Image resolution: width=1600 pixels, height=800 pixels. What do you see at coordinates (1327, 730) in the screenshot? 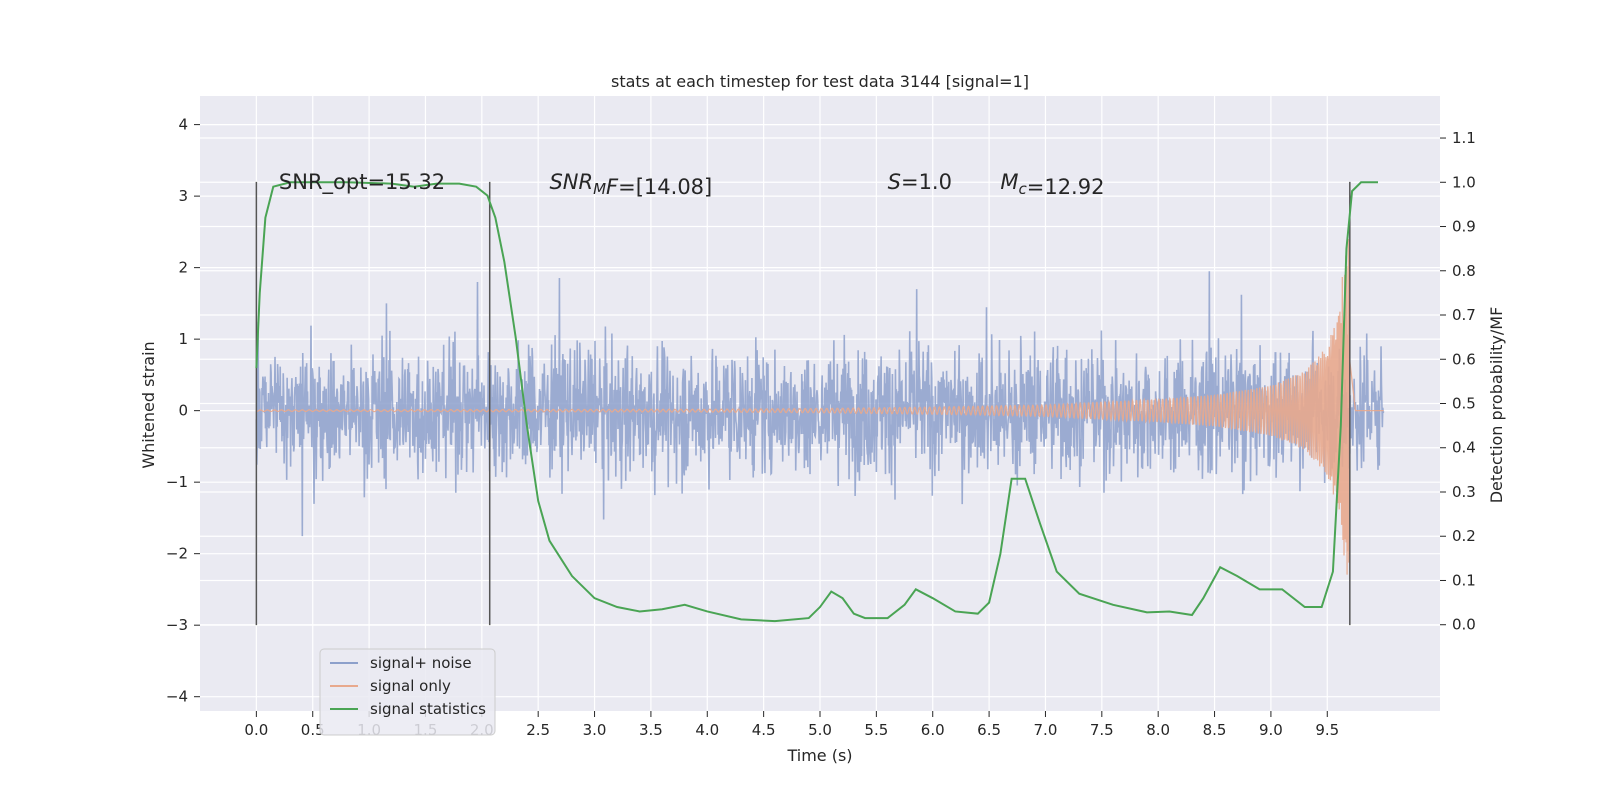
I see `x-tick-label: 9.5` at bounding box center [1327, 730].